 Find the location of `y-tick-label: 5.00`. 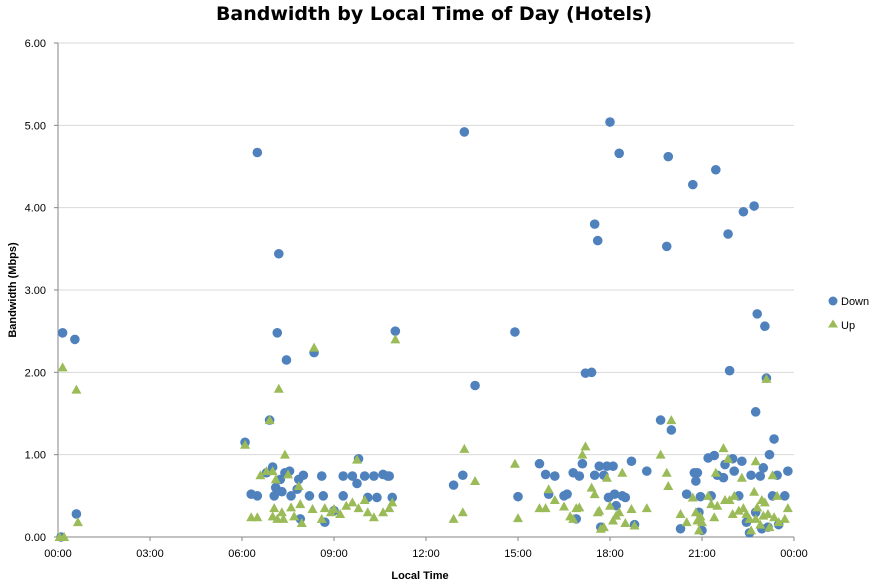

y-tick-label: 5.00 is located at coordinates (35, 126).